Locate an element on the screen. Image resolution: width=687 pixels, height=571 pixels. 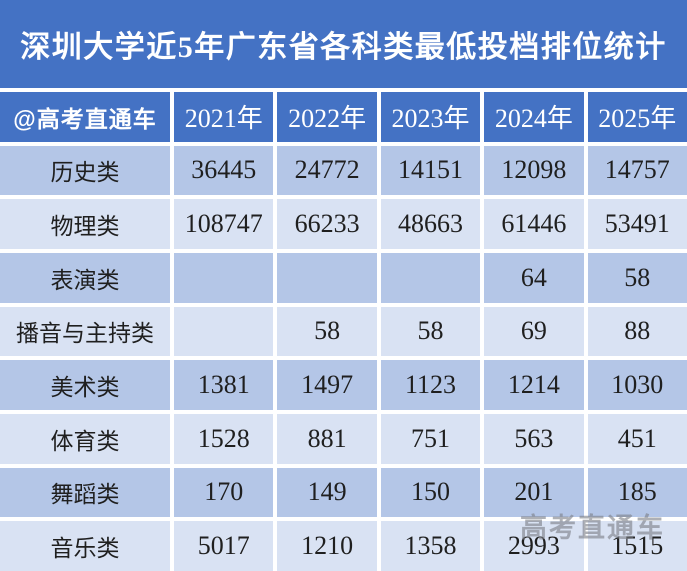
category-cell: 表演类 is located at coordinates (85, 278).